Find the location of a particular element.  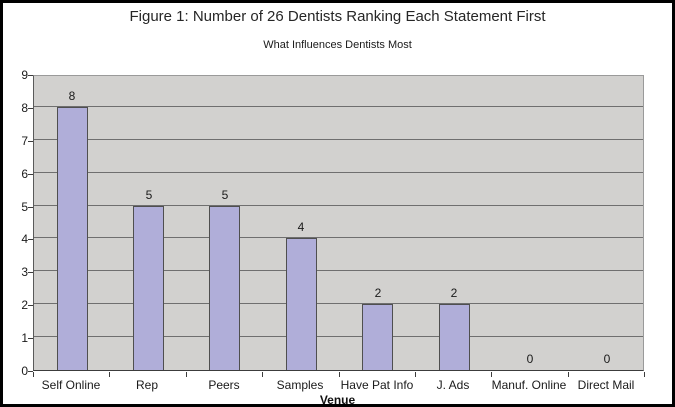

y-axis-label-2: 2 is located at coordinates (24, 305).